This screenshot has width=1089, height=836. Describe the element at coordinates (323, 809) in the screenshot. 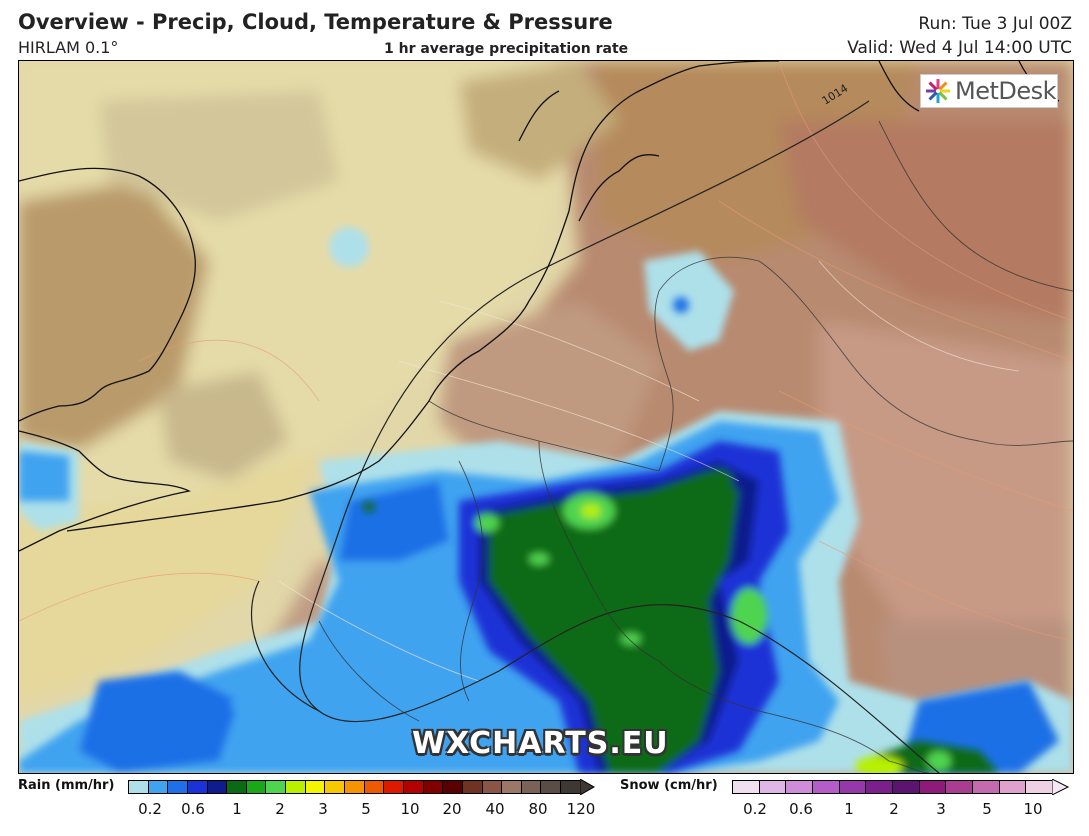

I see `rain-tick: 3` at that location.